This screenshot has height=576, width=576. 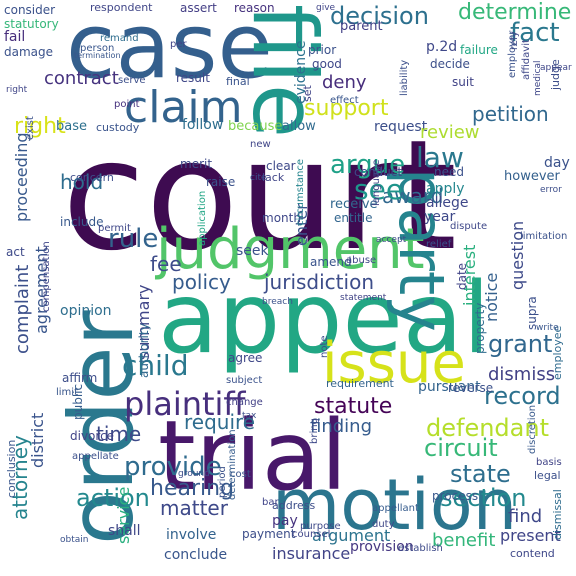 I want to click on word: employer, so click(x=512, y=54).